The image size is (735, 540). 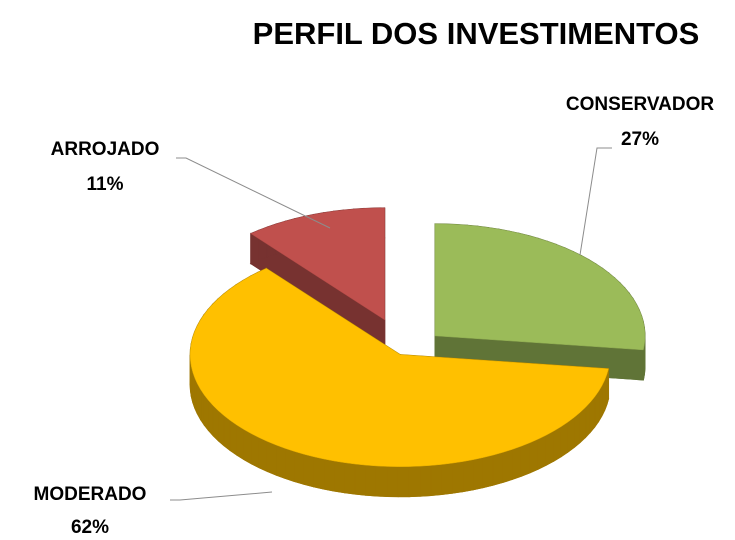 What do you see at coordinates (640, 104) in the screenshot?
I see `slice-label: CONSERVADOR` at bounding box center [640, 104].